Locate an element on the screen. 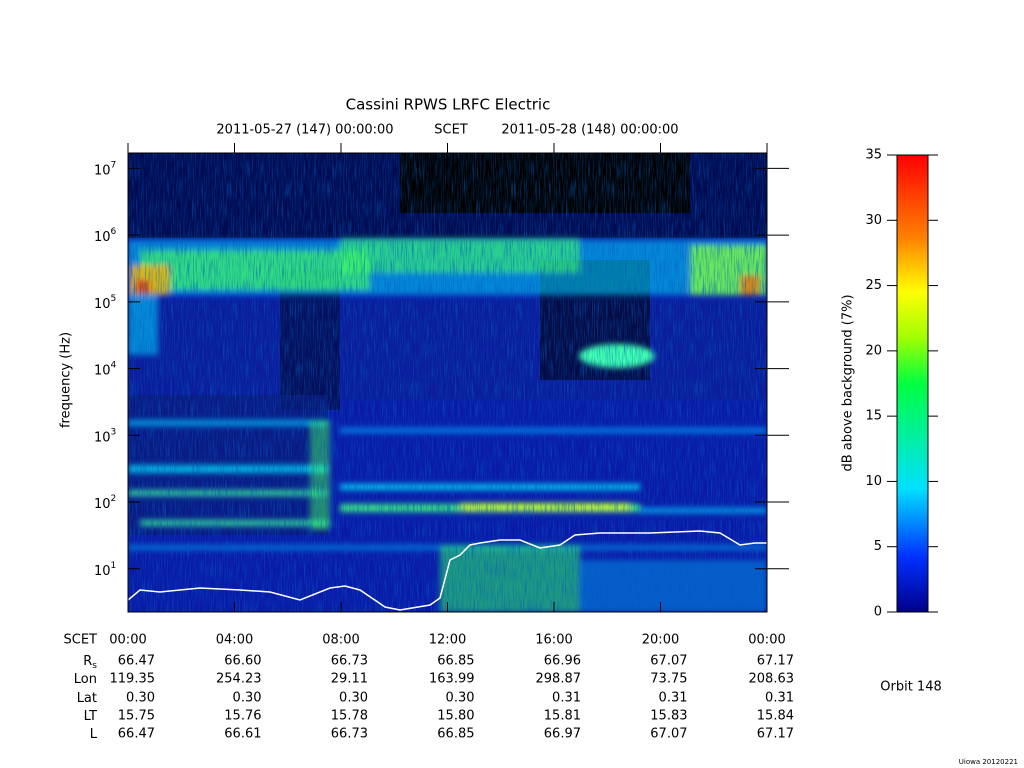 This screenshot has width=1024, height=768. ephemeris-value: 298.87 is located at coordinates (559, 679).